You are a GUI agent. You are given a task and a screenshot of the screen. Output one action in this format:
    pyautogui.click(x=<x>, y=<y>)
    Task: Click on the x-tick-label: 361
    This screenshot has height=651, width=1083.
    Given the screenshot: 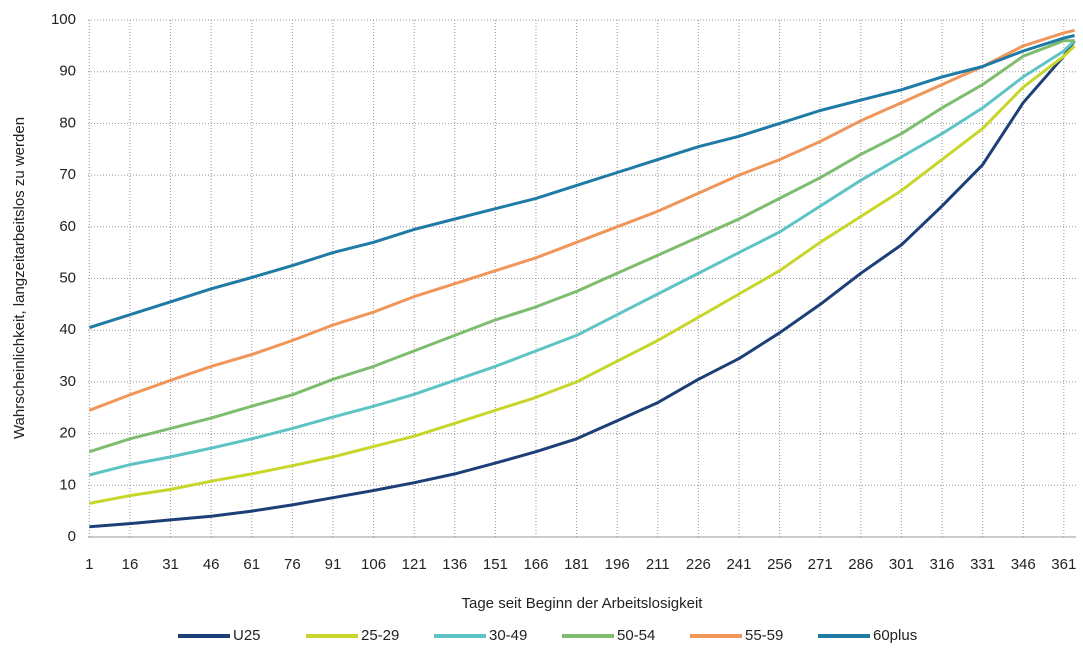 What is the action you would take?
    pyautogui.click(x=1063, y=564)
    